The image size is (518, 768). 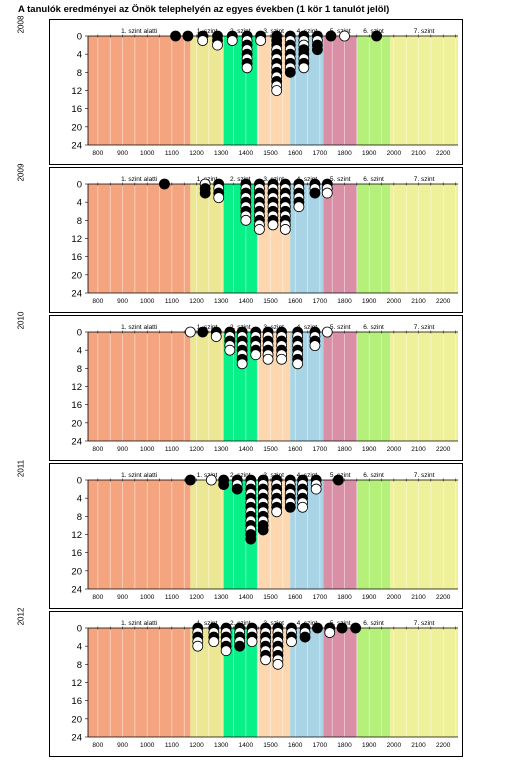 I want to click on y-axis-year-label: 2010, so click(x=21, y=320).